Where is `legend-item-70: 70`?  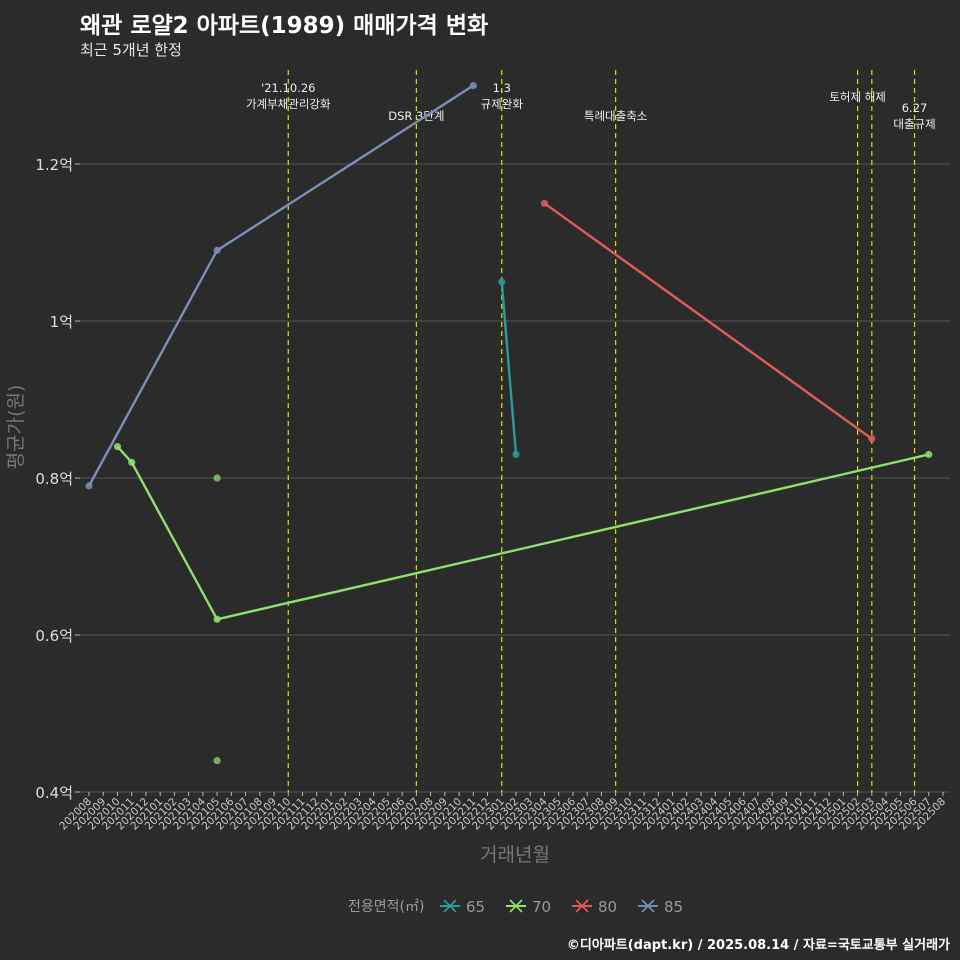
legend-item-70: 70 is located at coordinates (528, 907).